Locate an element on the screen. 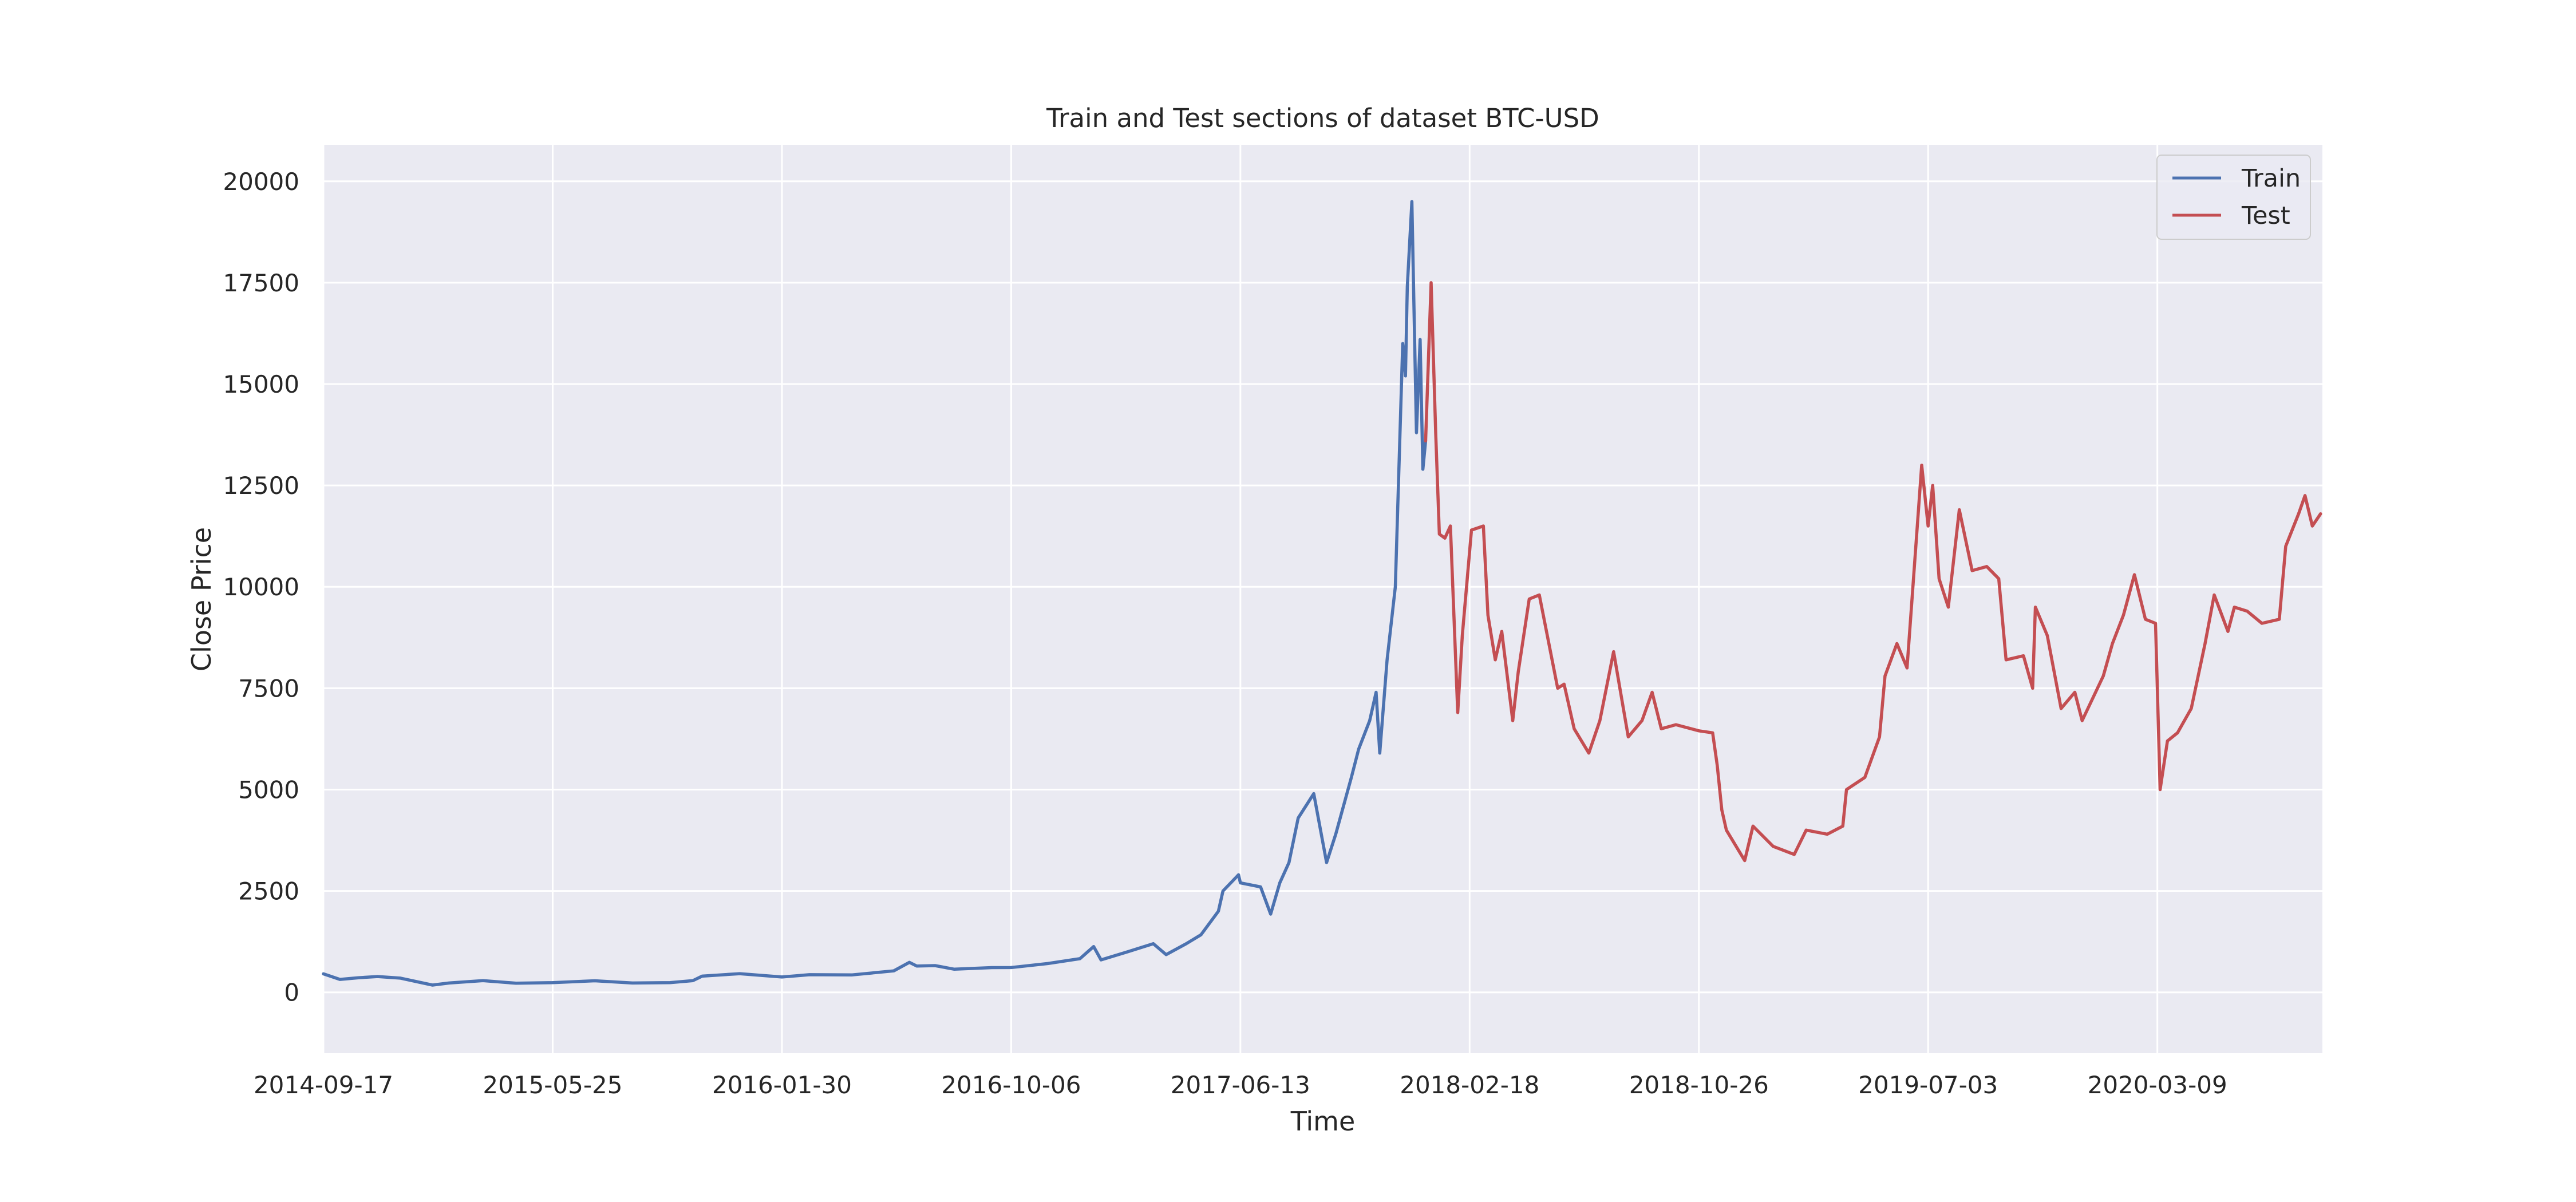  x-tick-label: 2018-10-26 is located at coordinates (1699, 1085).